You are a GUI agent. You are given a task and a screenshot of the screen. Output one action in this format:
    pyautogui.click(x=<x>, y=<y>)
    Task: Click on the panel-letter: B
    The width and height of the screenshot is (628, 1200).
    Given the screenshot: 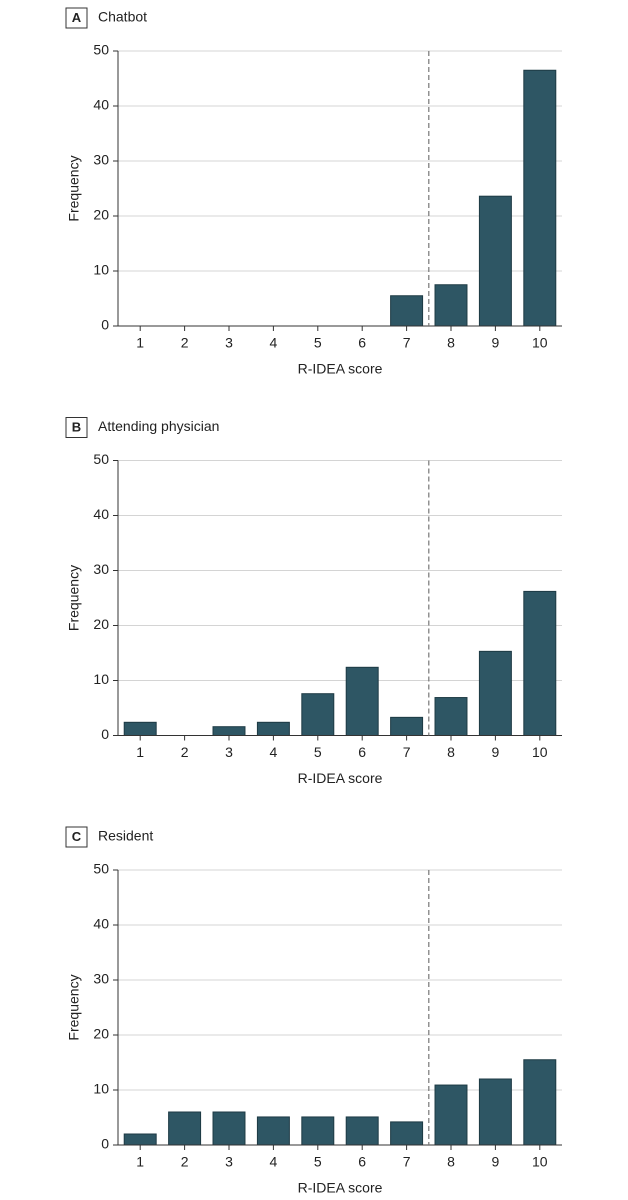 What is the action you would take?
    pyautogui.click(x=76, y=426)
    